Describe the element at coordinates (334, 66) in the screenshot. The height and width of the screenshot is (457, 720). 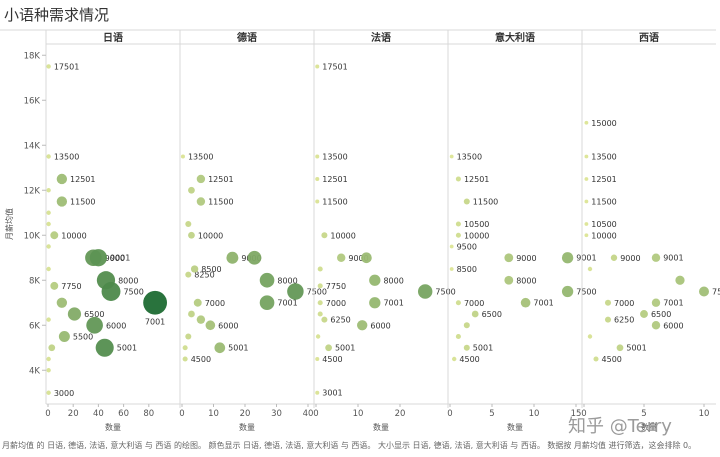
I see `data-label: 17501` at that location.